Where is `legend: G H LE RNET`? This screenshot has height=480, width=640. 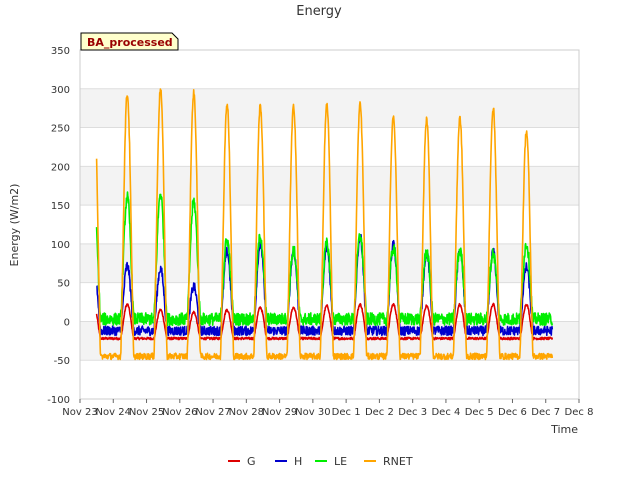 legend: G H LE RNET is located at coordinates (320, 461).